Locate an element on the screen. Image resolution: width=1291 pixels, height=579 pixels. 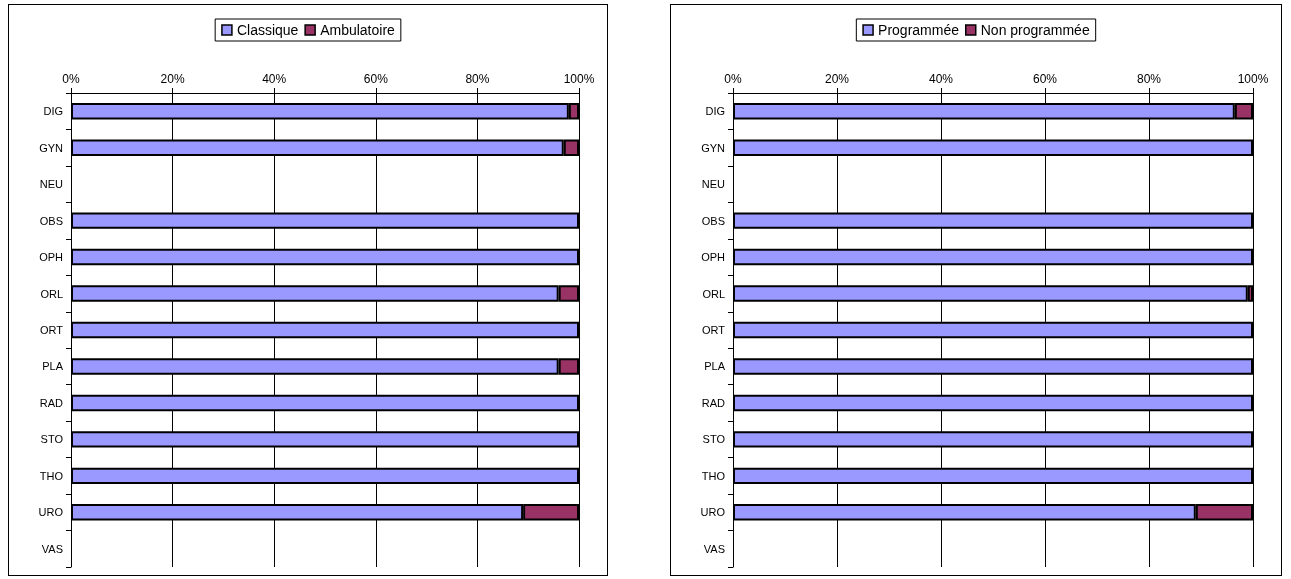
legend-label: Non programmée is located at coordinates (1035, 30).